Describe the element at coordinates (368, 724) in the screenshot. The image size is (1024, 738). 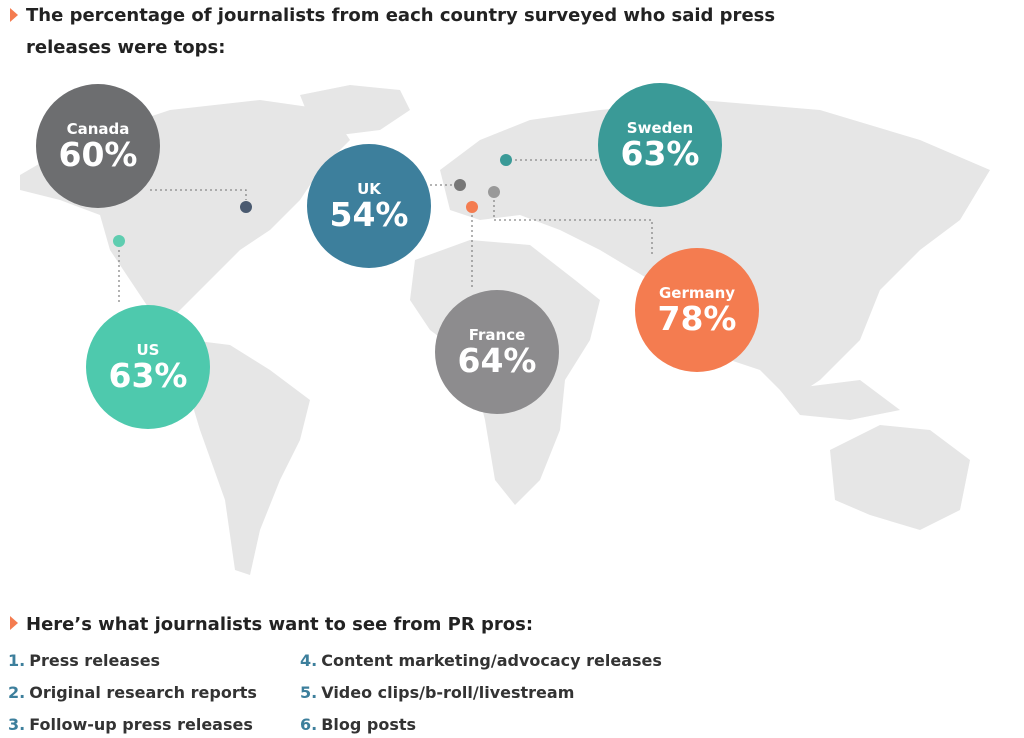
I see `item-text: Blog posts` at that location.